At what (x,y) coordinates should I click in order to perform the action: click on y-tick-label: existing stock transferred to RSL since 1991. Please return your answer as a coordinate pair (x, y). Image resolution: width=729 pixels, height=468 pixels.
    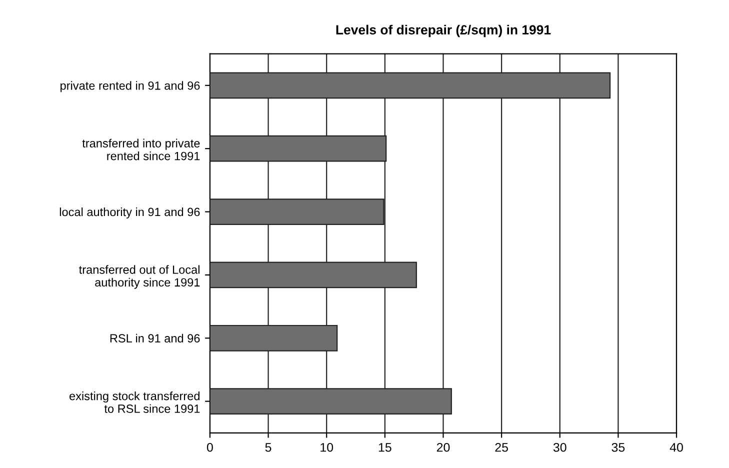
    Looking at the image, I should click on (135, 402).